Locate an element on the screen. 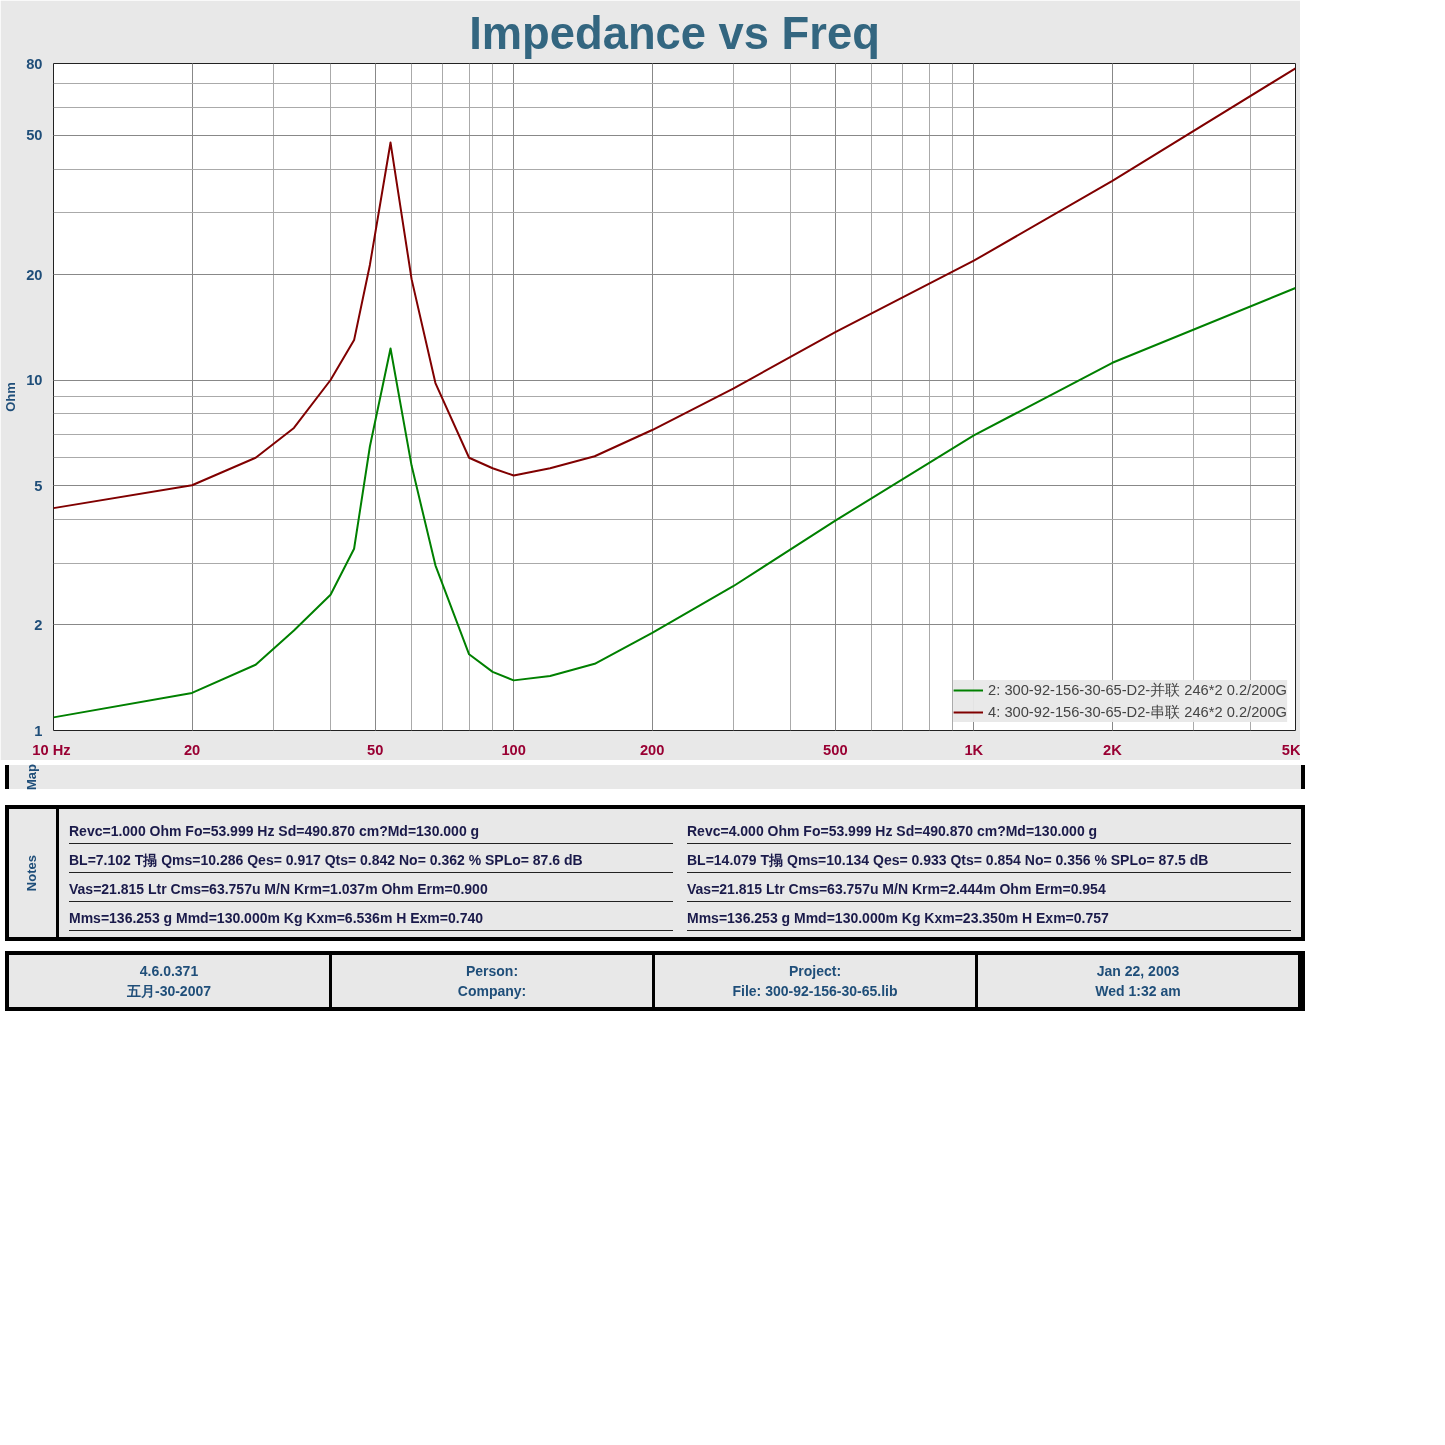  x-tick-label: 500 is located at coordinates (835, 749).